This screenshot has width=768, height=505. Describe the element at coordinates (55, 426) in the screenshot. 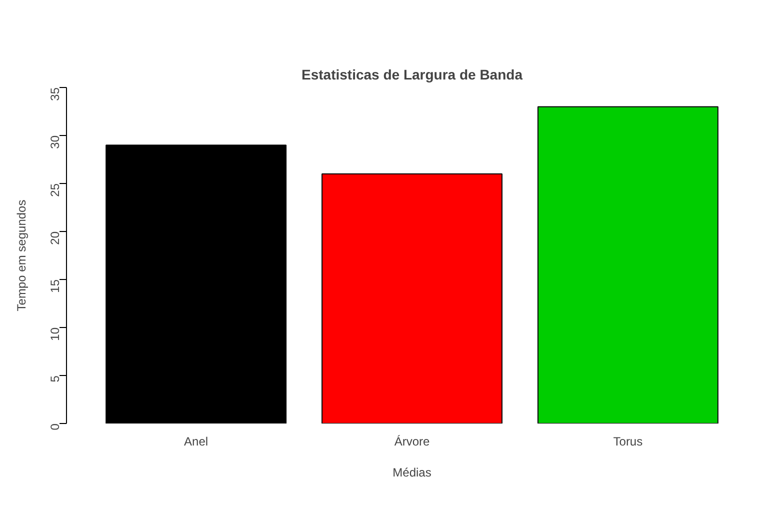

I see `y-tick-label: 0` at that location.